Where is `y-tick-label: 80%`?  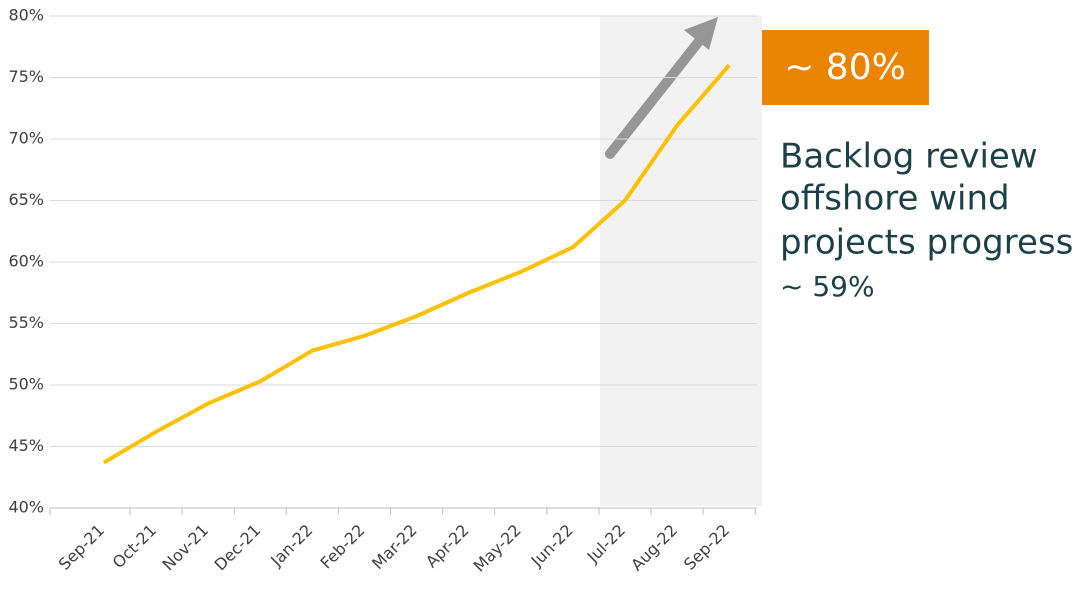
y-tick-label: 80% is located at coordinates (26, 15).